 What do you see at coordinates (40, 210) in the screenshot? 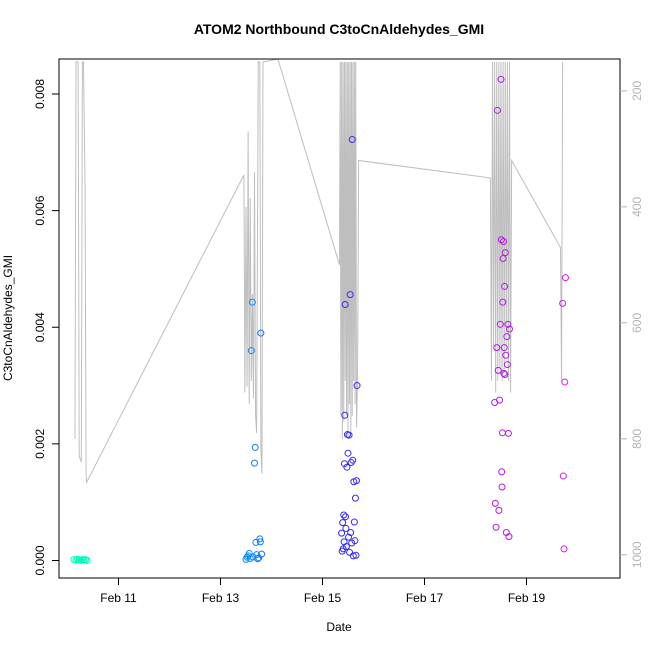
I see `y-tick-label: 0.006` at bounding box center [40, 210].